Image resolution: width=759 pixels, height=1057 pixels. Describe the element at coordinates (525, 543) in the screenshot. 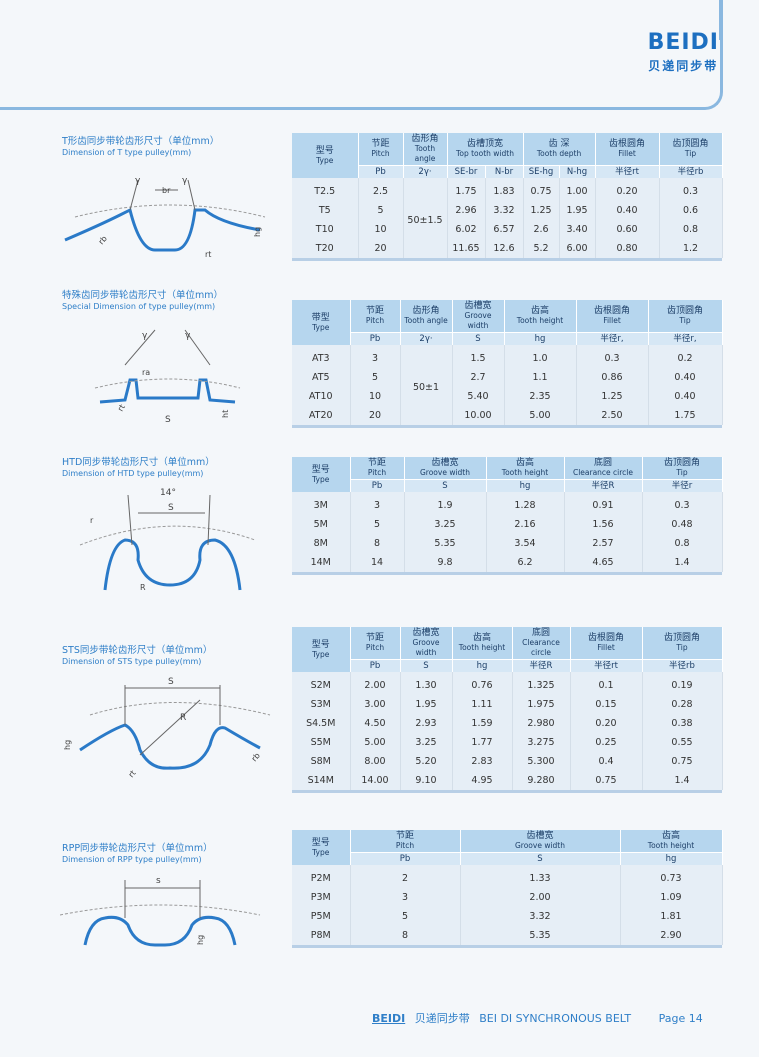

I see `table-cell: 3.54` at that location.